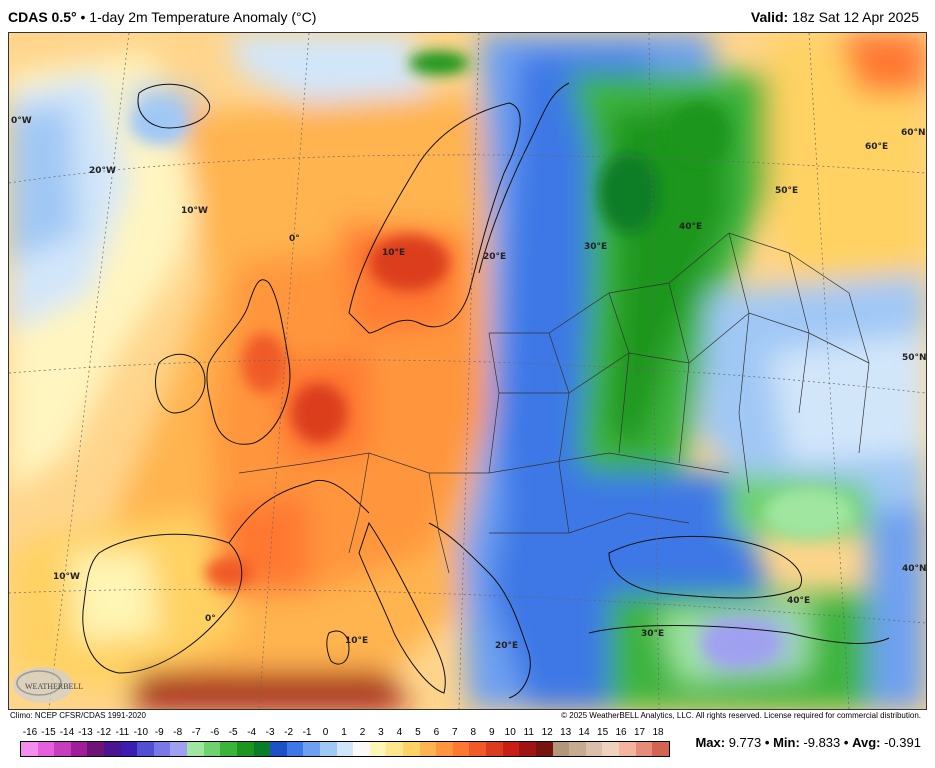 This screenshot has width=935, height=768. Describe the element at coordinates (78, 715) in the screenshot. I see `climo-note: Climo: NCEP CFSR/CDAS 1991-2020` at that location.